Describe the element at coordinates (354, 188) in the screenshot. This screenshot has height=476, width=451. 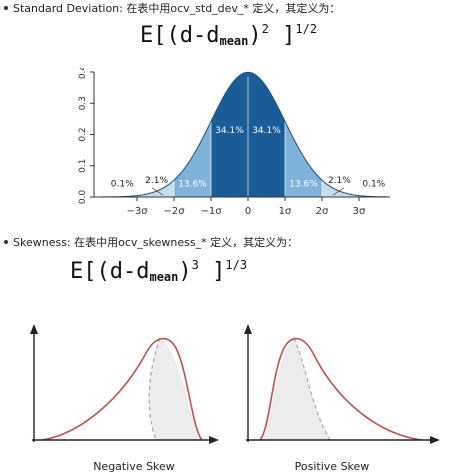
I see `tail-band-right` at that location.